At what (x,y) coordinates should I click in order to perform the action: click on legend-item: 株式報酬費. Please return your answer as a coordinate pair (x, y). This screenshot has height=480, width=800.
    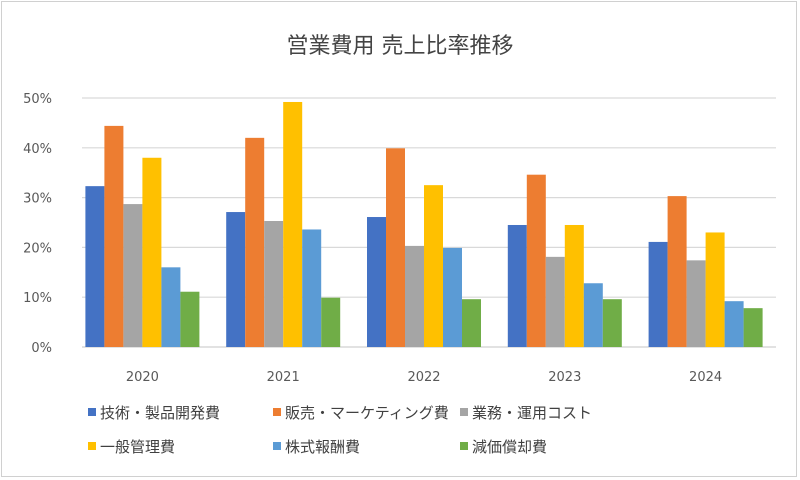
    Looking at the image, I should click on (316, 447).